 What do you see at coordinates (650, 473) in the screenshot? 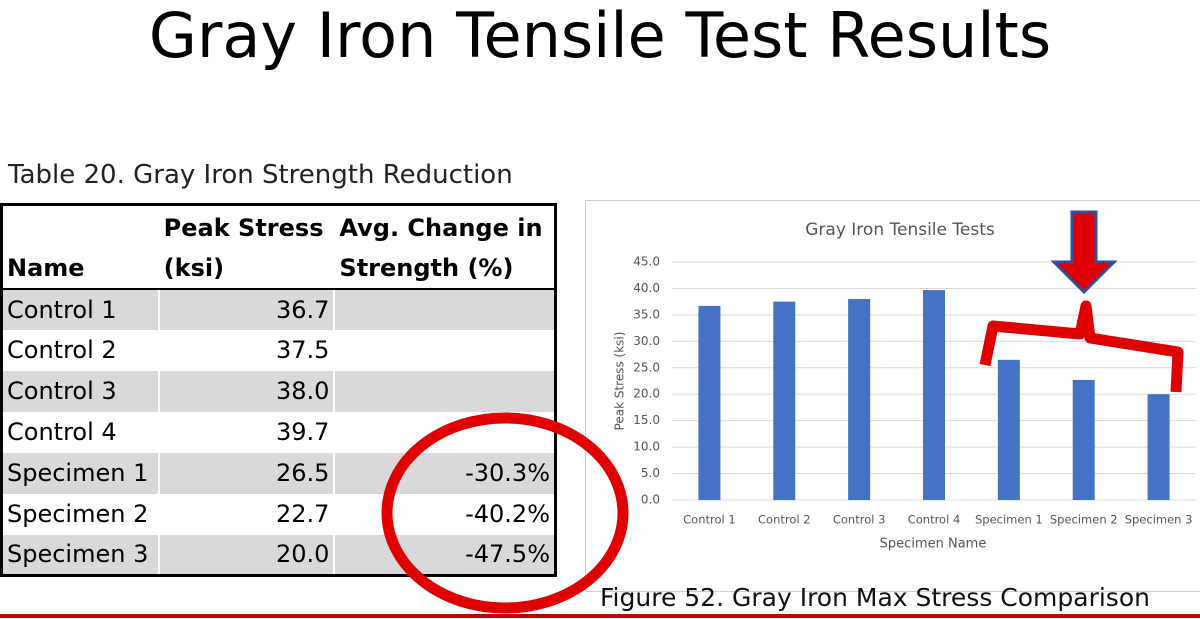
I see `y-tick-label: 5.0` at bounding box center [650, 473].